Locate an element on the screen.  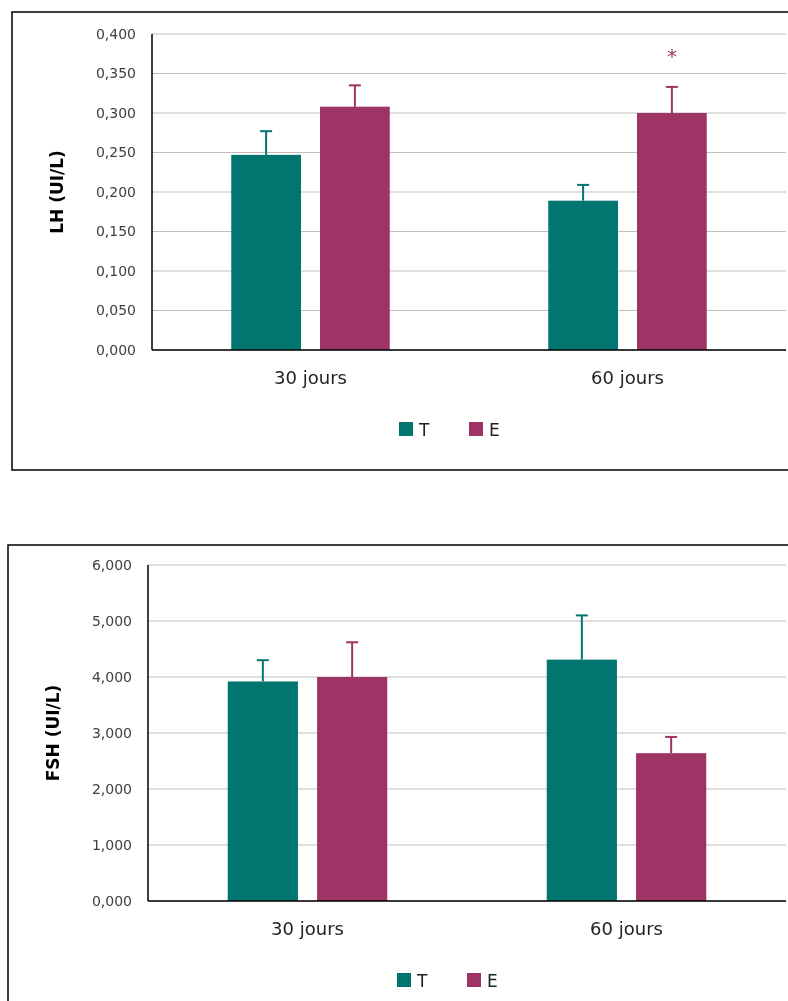
y-tick-label: 0,150 is located at coordinates (115, 231).